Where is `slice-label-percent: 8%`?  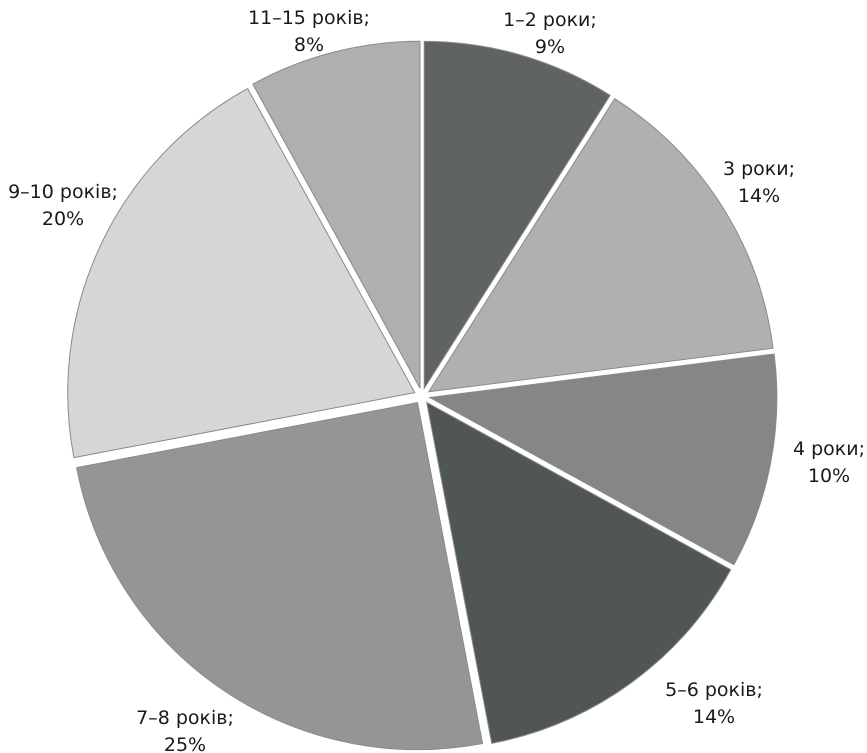 slice-label-percent: 8% is located at coordinates (309, 45).